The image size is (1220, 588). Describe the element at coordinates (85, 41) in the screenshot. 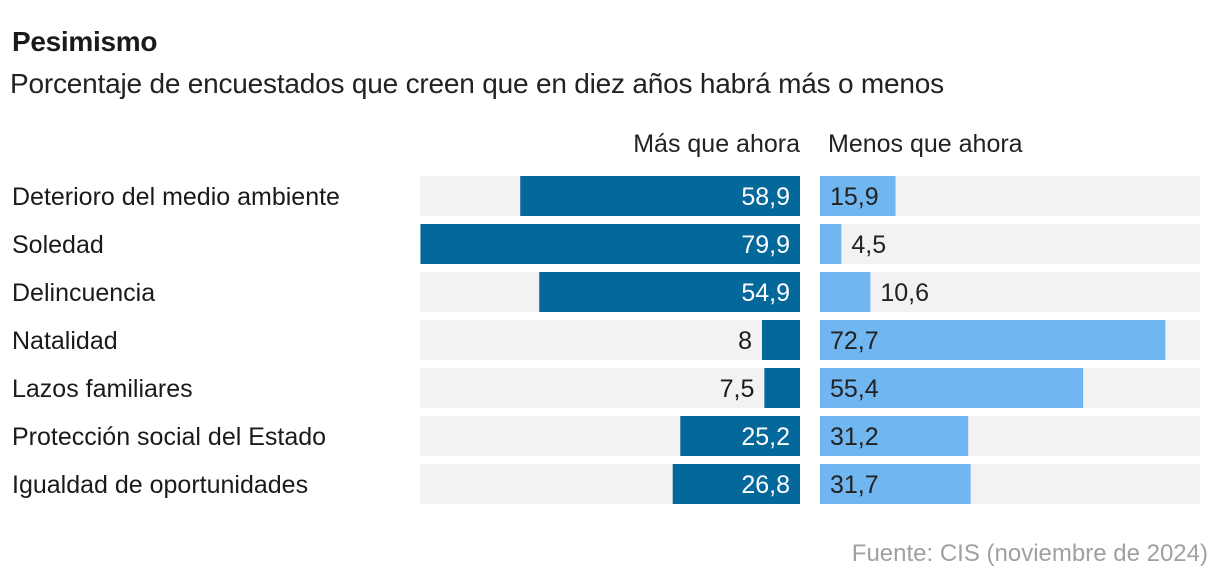

I see `chart-title: Pesimismo` at that location.